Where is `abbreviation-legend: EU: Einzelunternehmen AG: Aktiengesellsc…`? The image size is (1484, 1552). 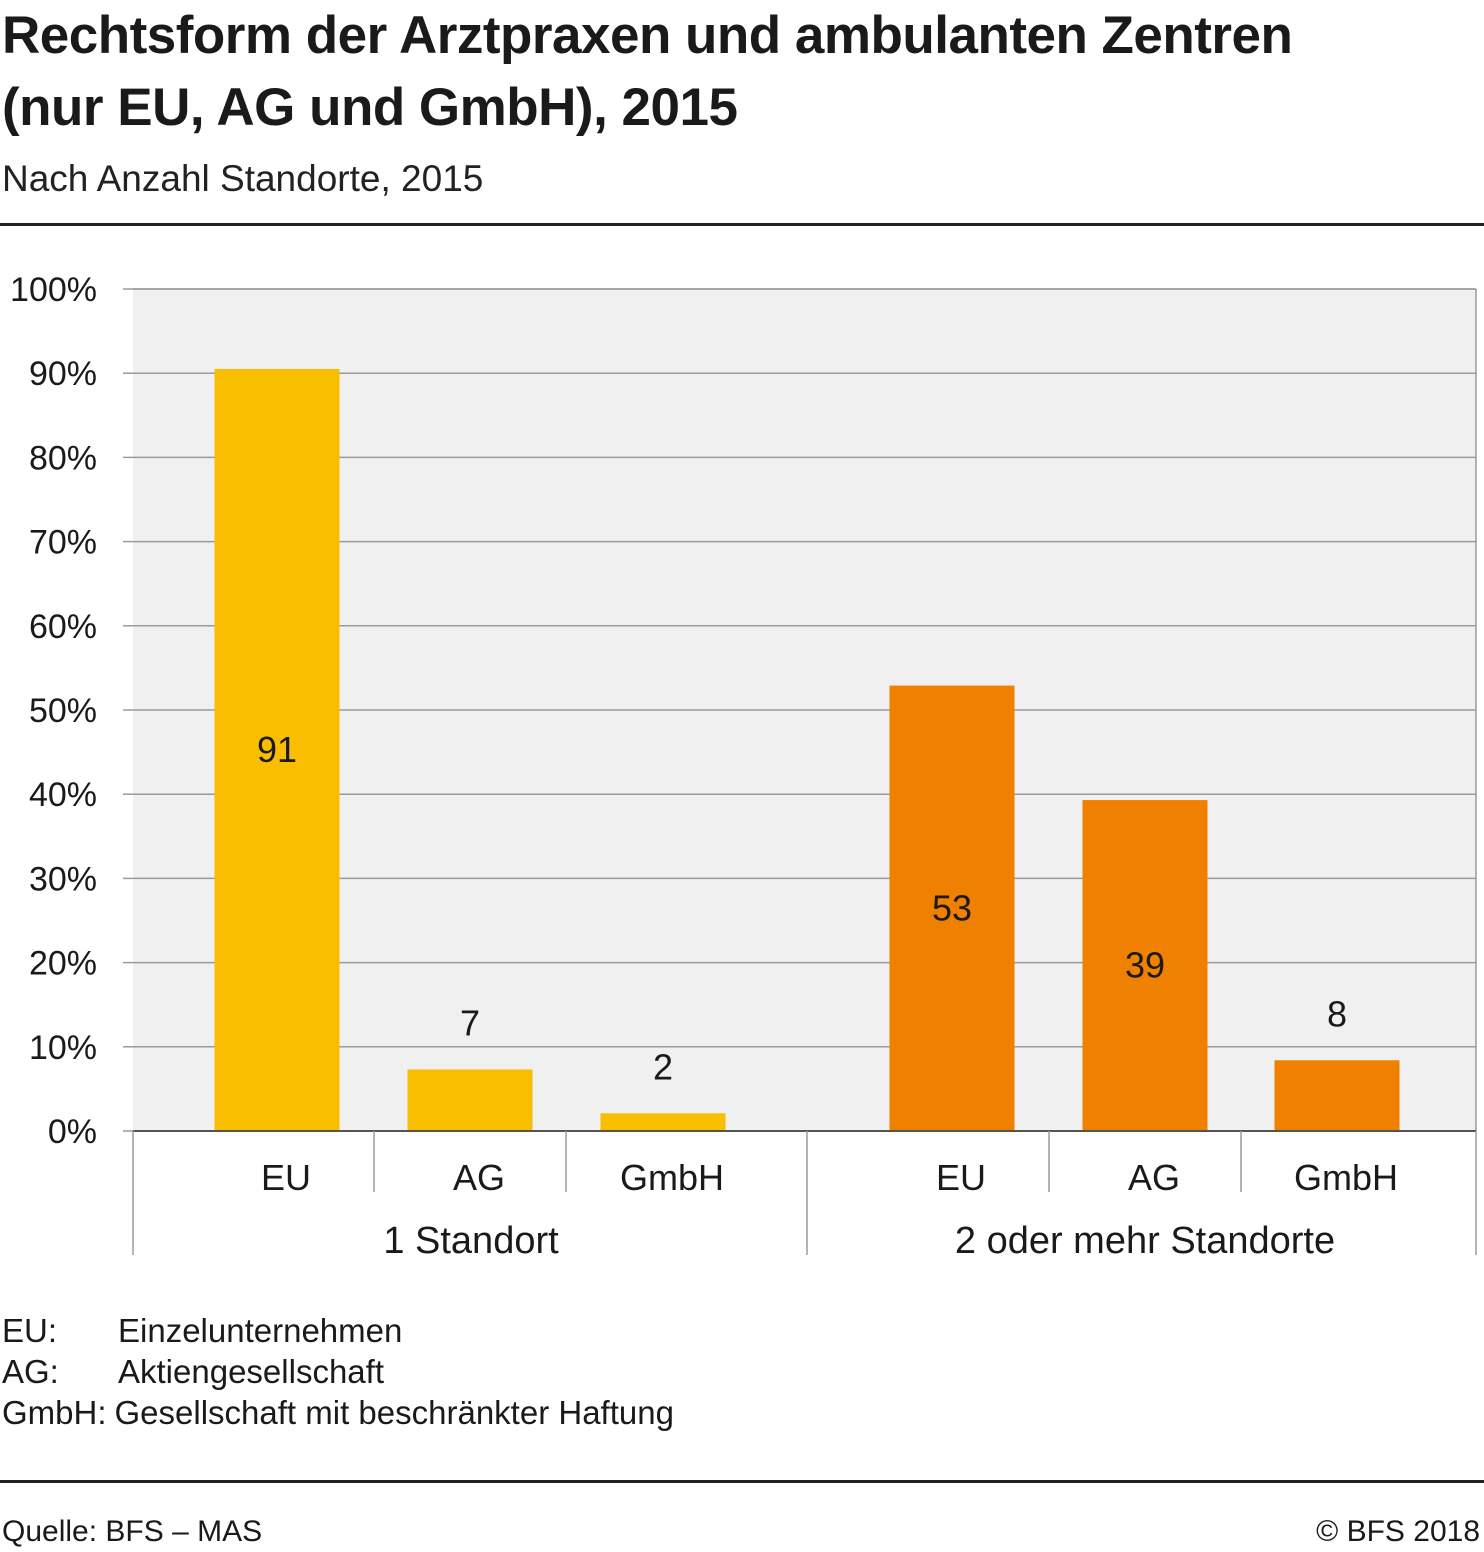 abbreviation-legend: EU: Einzelunternehmen AG: Aktiengesellsc… is located at coordinates (338, 1371).